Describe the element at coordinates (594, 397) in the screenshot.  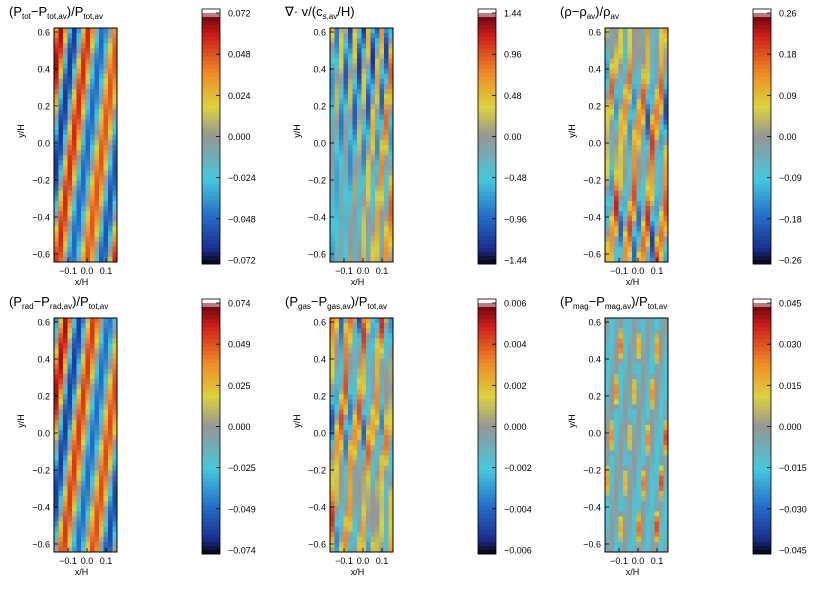
I see `y-tick-label: 0.2` at that location.